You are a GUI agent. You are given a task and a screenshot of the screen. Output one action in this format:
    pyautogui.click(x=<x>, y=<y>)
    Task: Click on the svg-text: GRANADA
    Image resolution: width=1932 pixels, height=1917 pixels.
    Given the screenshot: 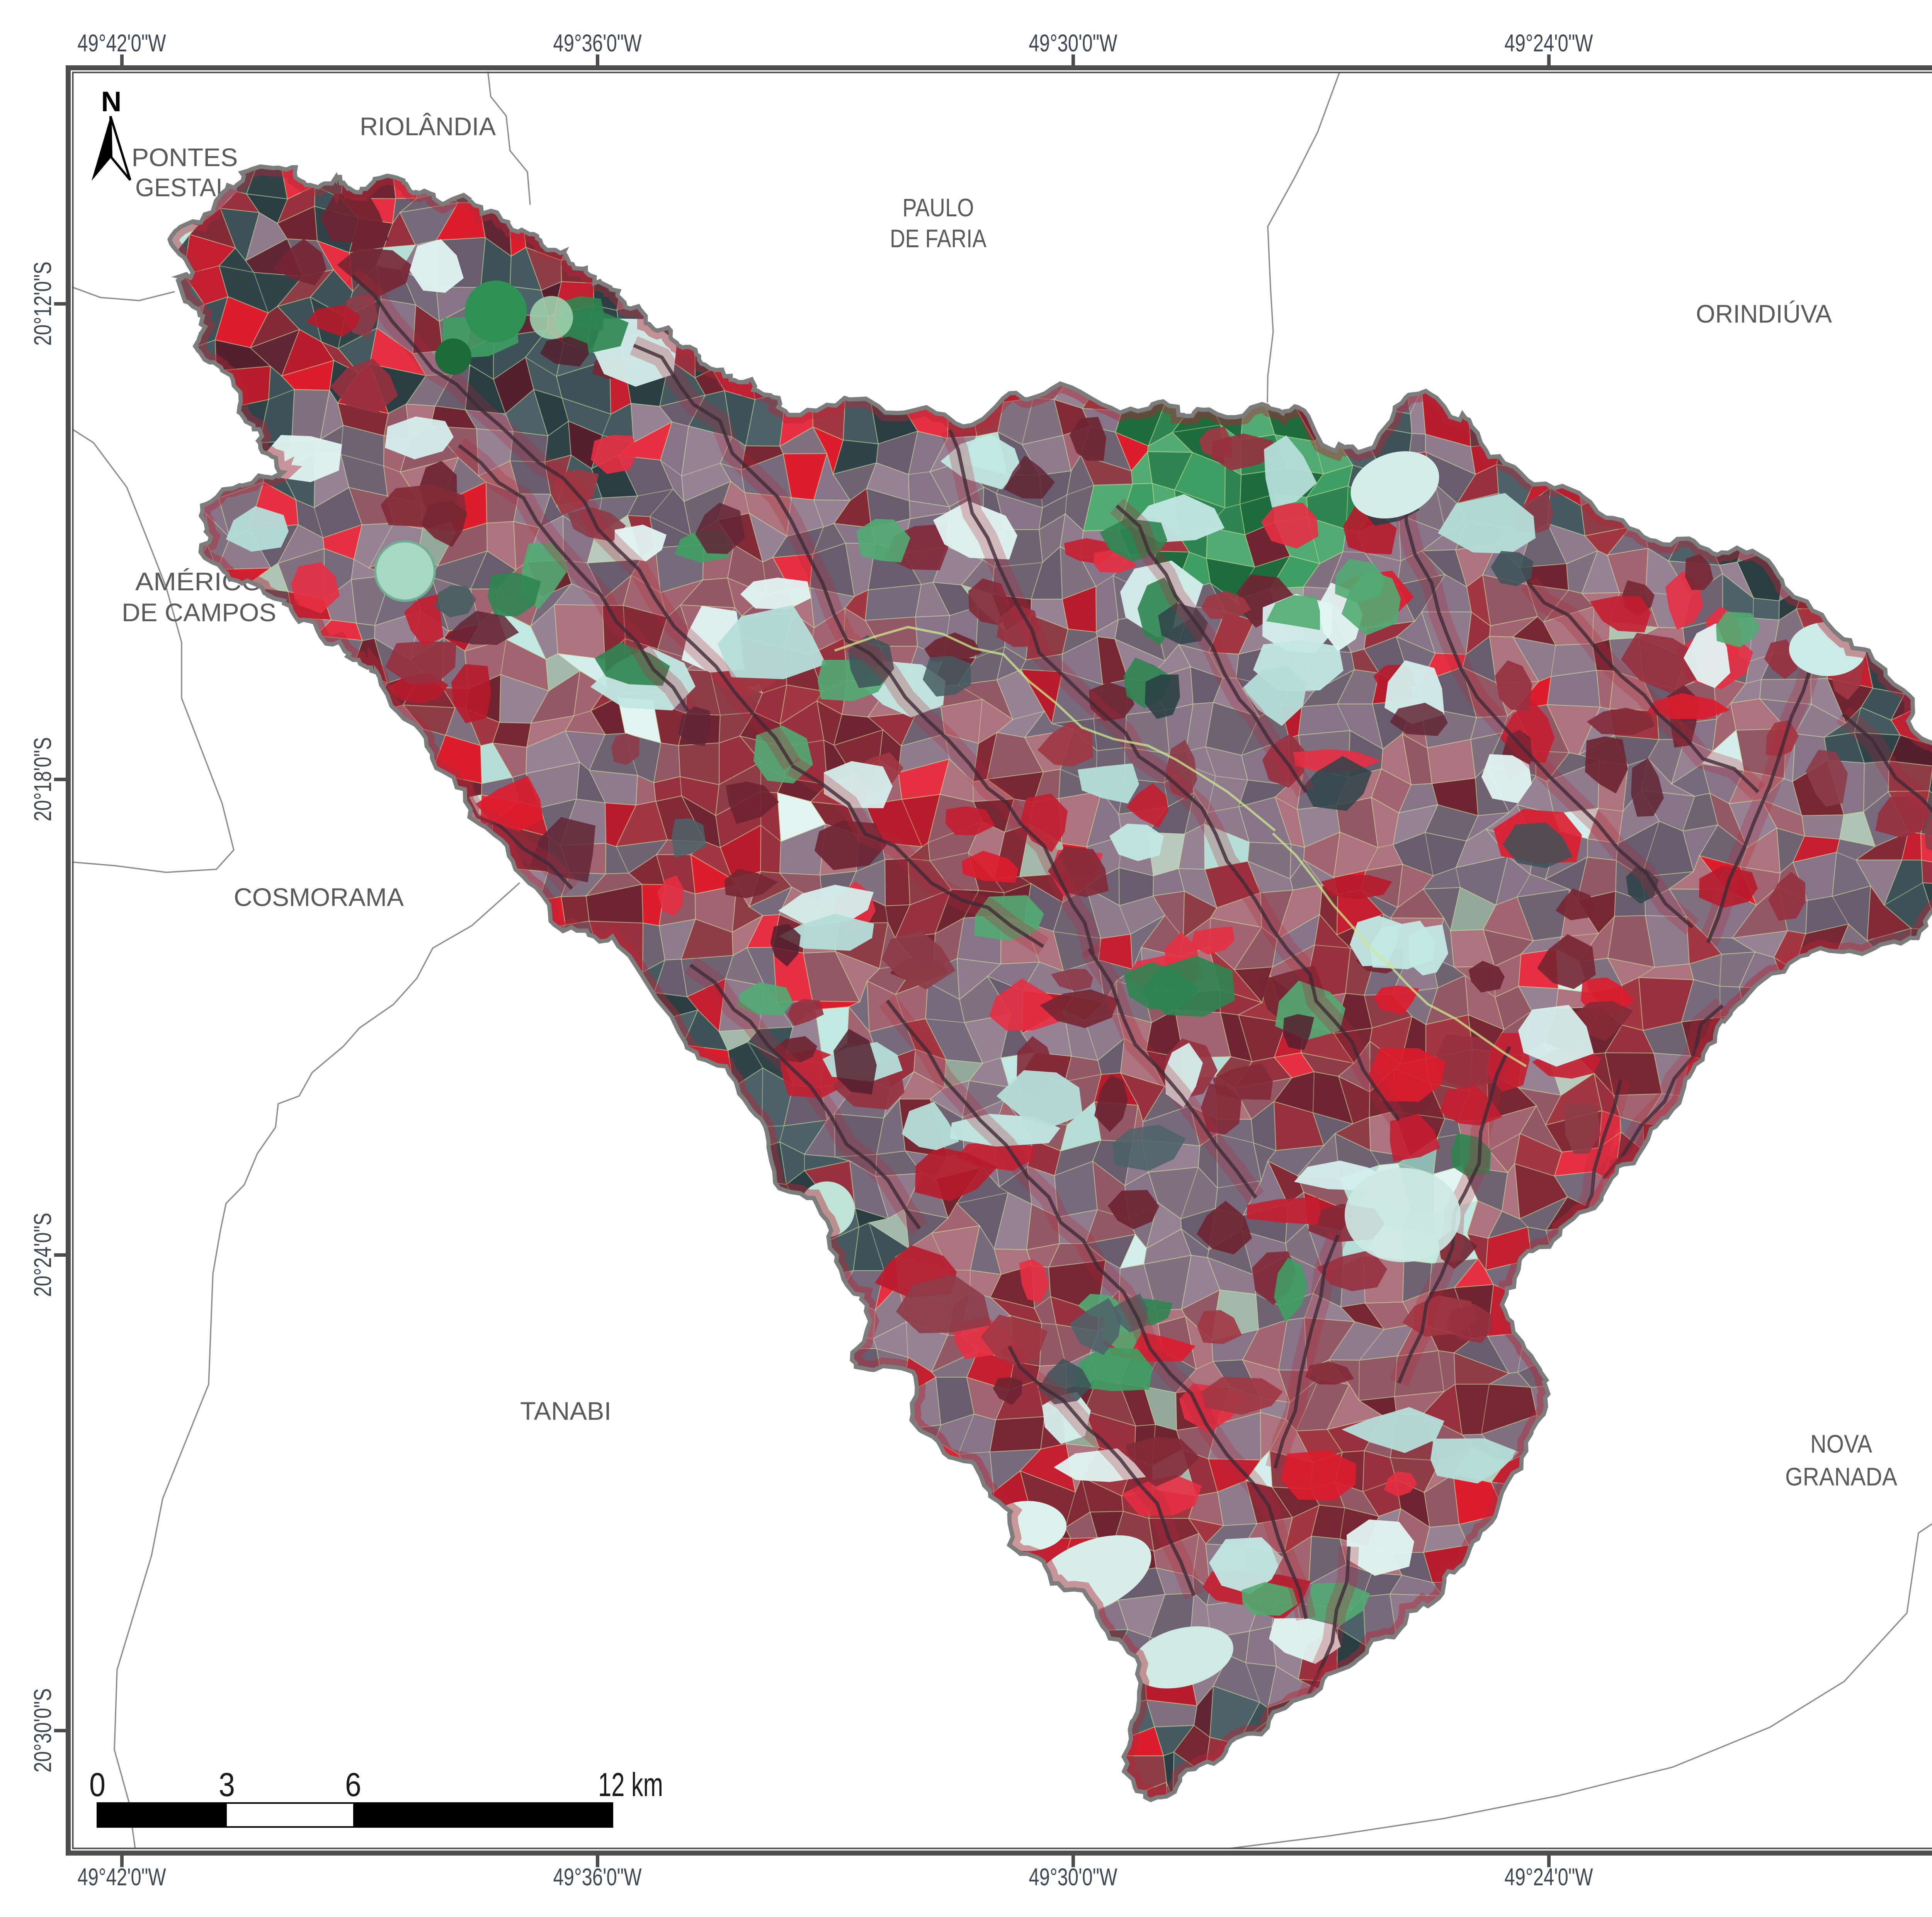 What is the action you would take?
    pyautogui.click(x=1841, y=1477)
    